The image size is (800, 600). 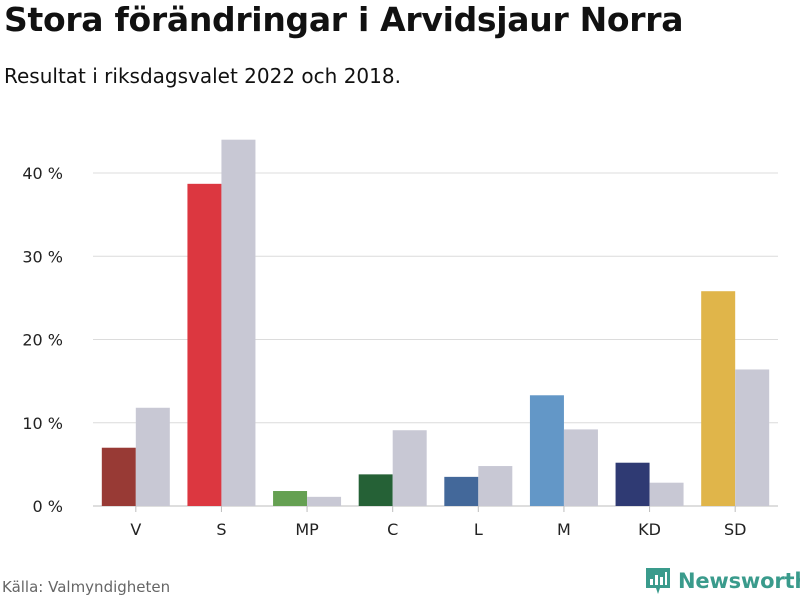 I want to click on bar-2022-mp, so click(x=290, y=498).